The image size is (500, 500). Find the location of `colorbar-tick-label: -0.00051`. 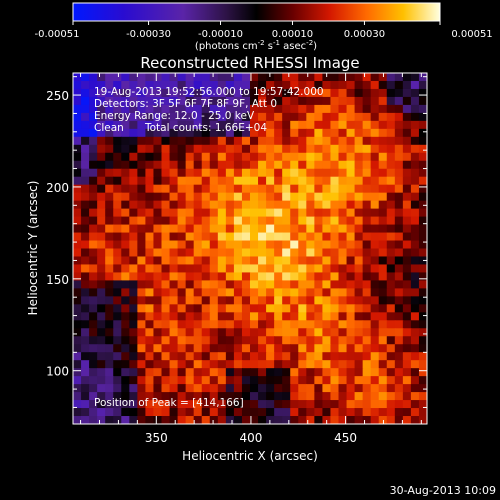

colorbar-tick-label: -0.00051 is located at coordinates (57, 34).